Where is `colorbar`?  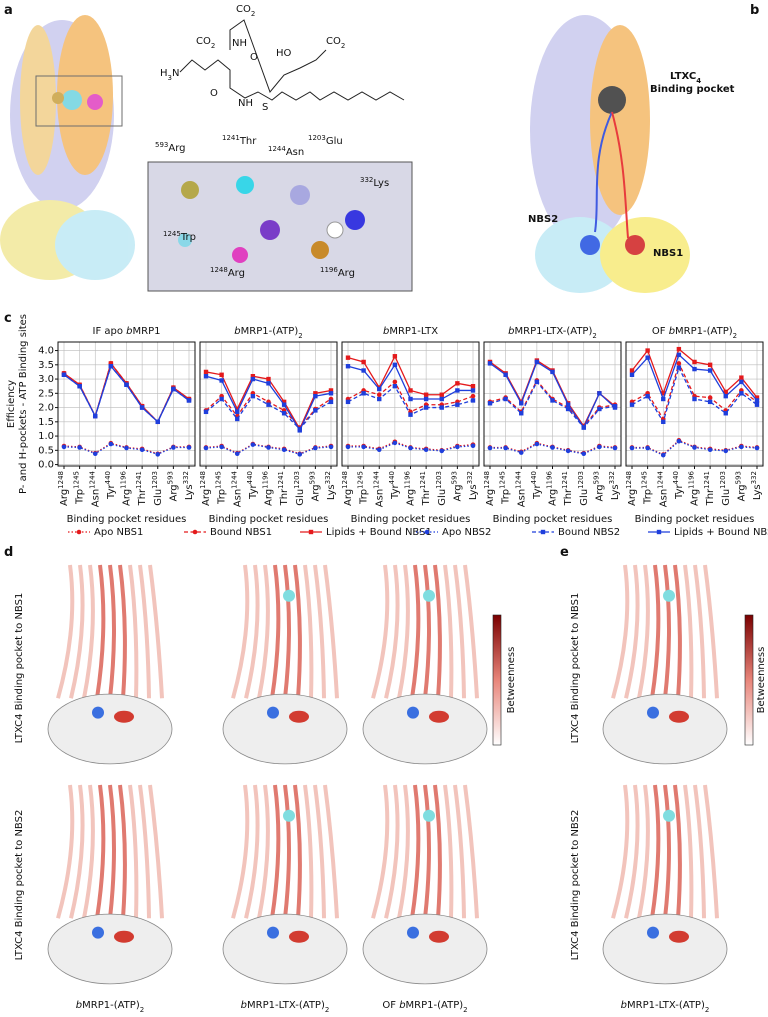
colorbar is located at coordinates (749, 680).